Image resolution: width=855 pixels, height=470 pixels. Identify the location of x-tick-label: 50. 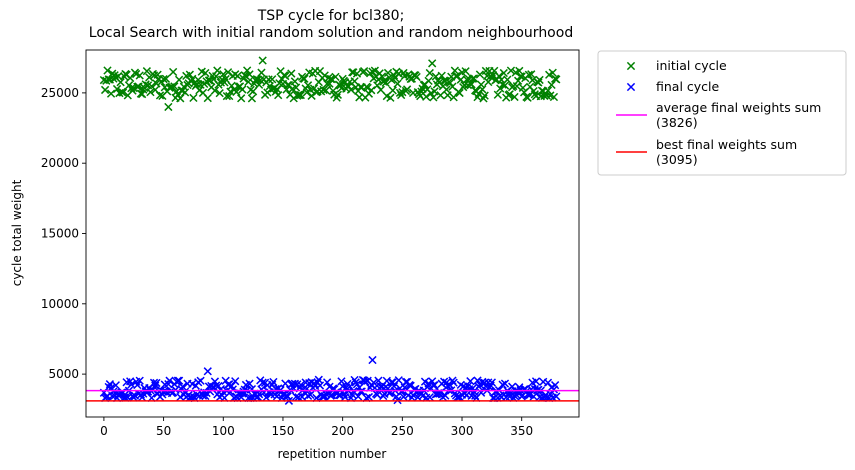
(163, 431).